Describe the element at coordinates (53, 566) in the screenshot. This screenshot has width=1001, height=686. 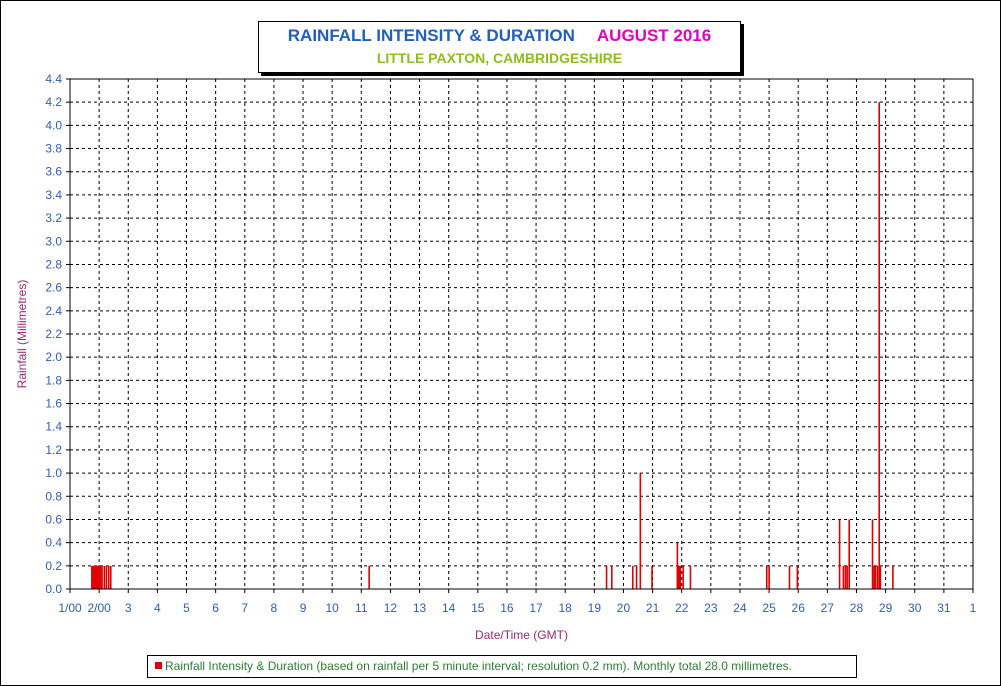
I see `y-tick-label: 0.2` at that location.